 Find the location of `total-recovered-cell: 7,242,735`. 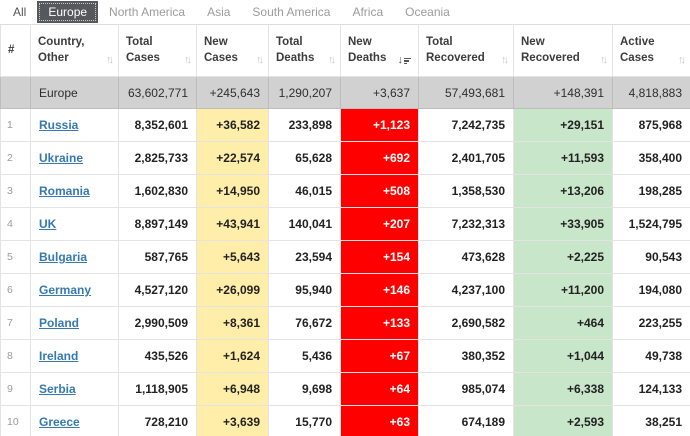

total-recovered-cell: 7,242,735 is located at coordinates (466, 125).